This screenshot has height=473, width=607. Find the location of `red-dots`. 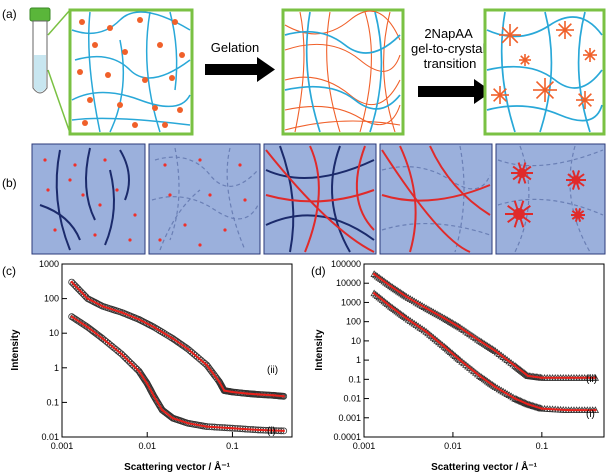

red-dots is located at coordinates (90, 200).